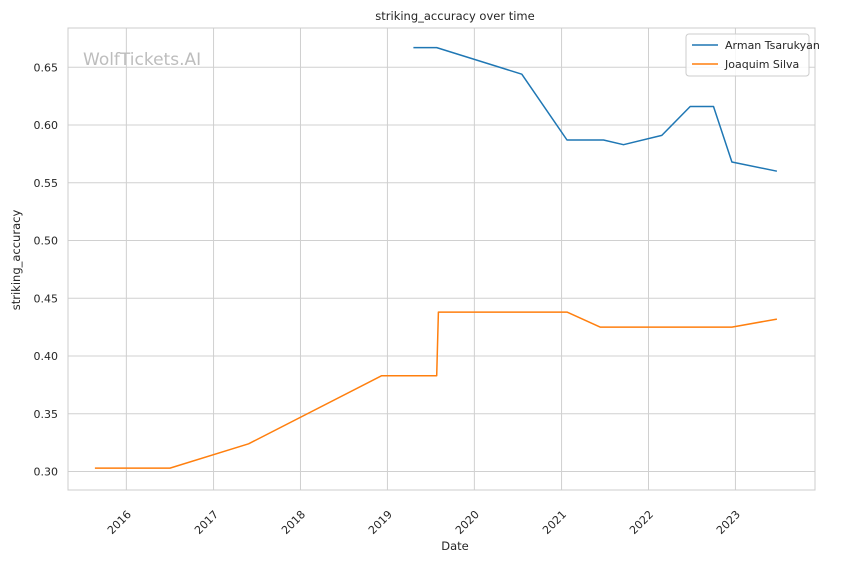 The image size is (852, 561). Describe the element at coordinates (46, 241) in the screenshot. I see `y-tick-label: 0.50` at that location.